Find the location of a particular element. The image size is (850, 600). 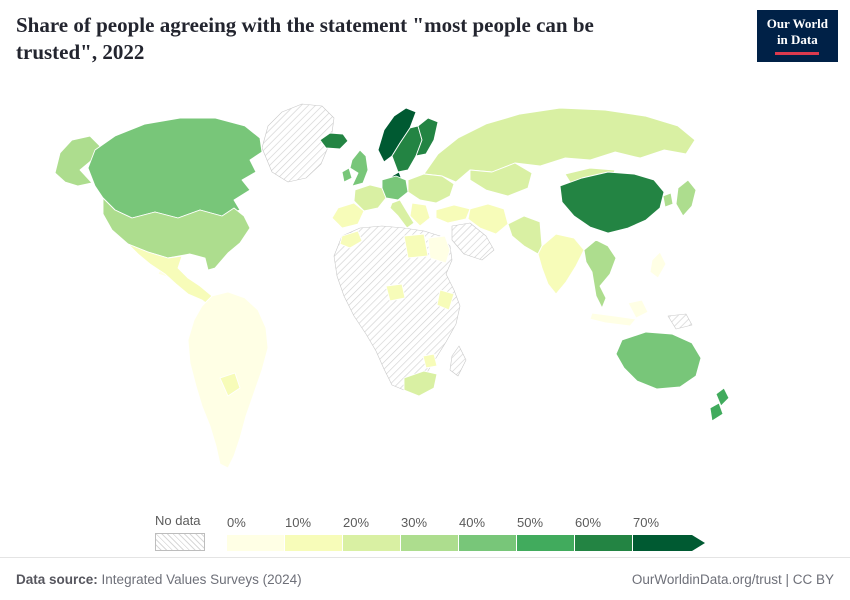

country-nigeria is located at coordinates (395, 292).